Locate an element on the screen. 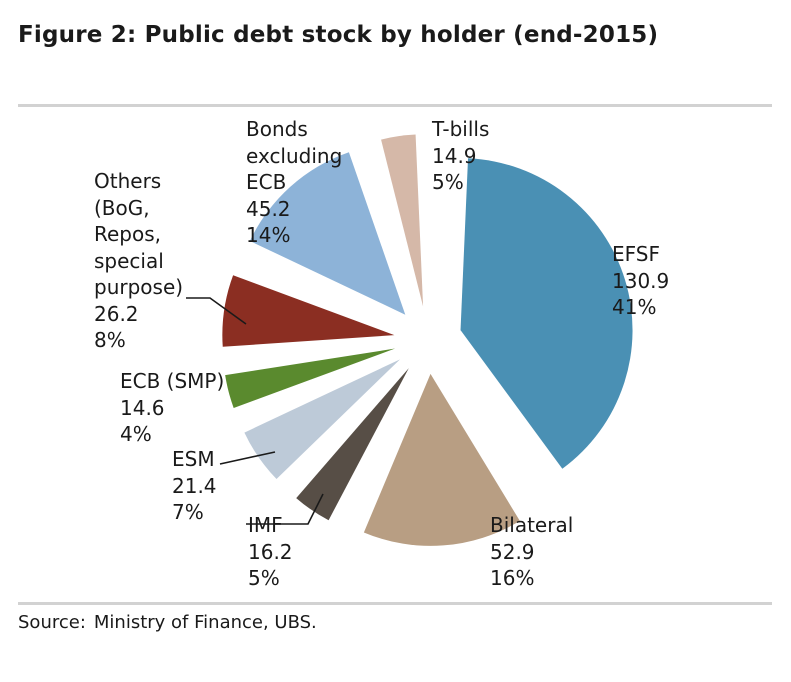  slice-label-esm: ESM 21.4 7% is located at coordinates (194, 485).